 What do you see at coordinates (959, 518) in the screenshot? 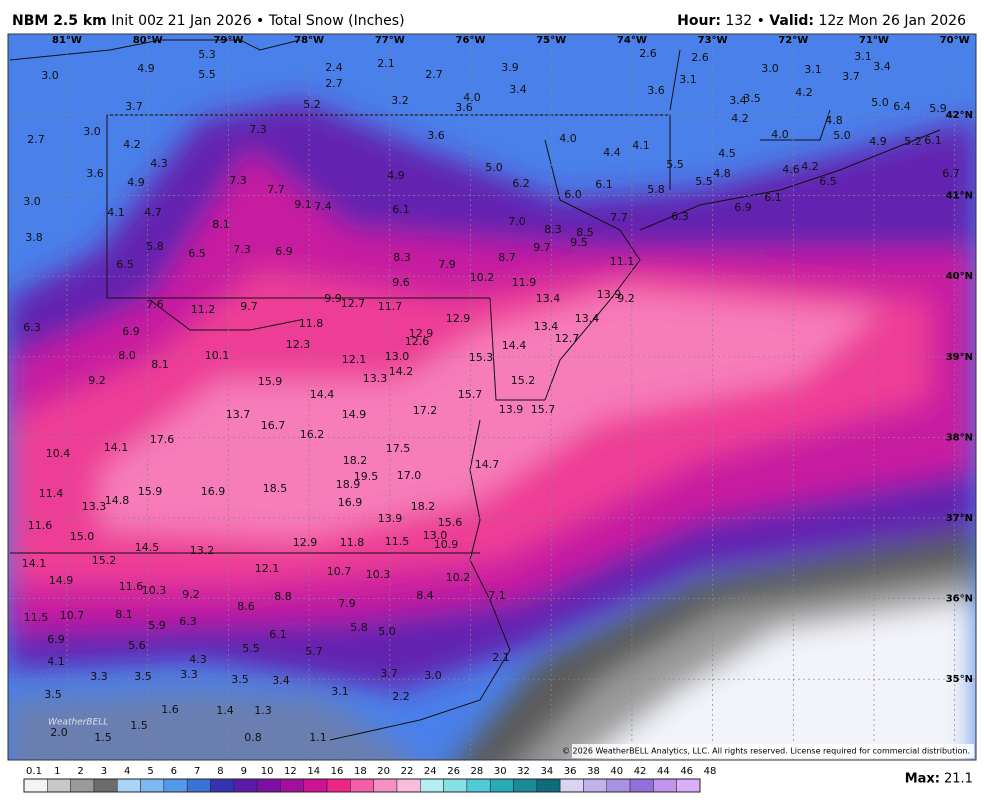
I see `lat-label: 37°N` at bounding box center [959, 518].